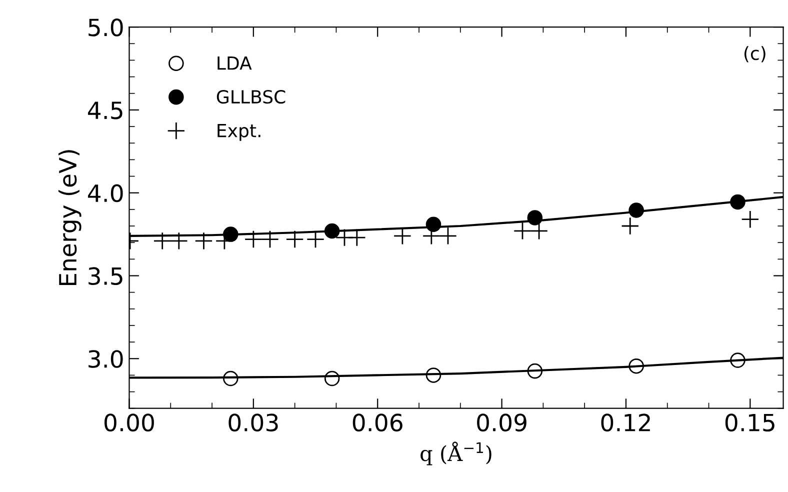  What do you see at coordinates (105, 359) in the screenshot?
I see `y-tick-label: 3.0` at bounding box center [105, 359].